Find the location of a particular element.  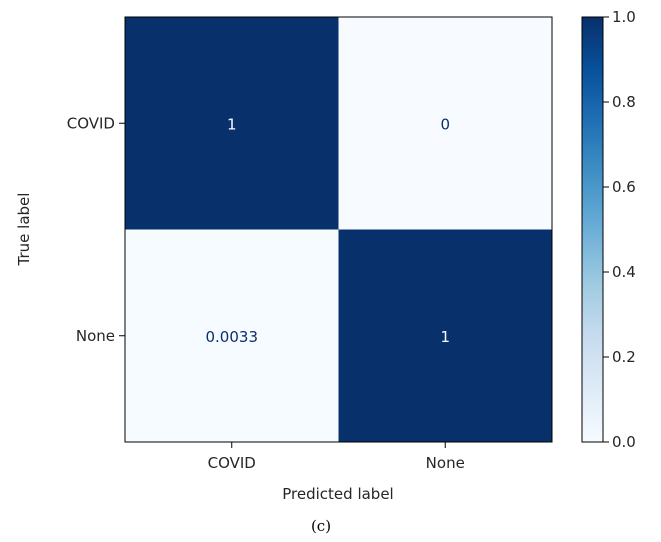

y-axis-ticks: COVID None is located at coordinates (96, 229).